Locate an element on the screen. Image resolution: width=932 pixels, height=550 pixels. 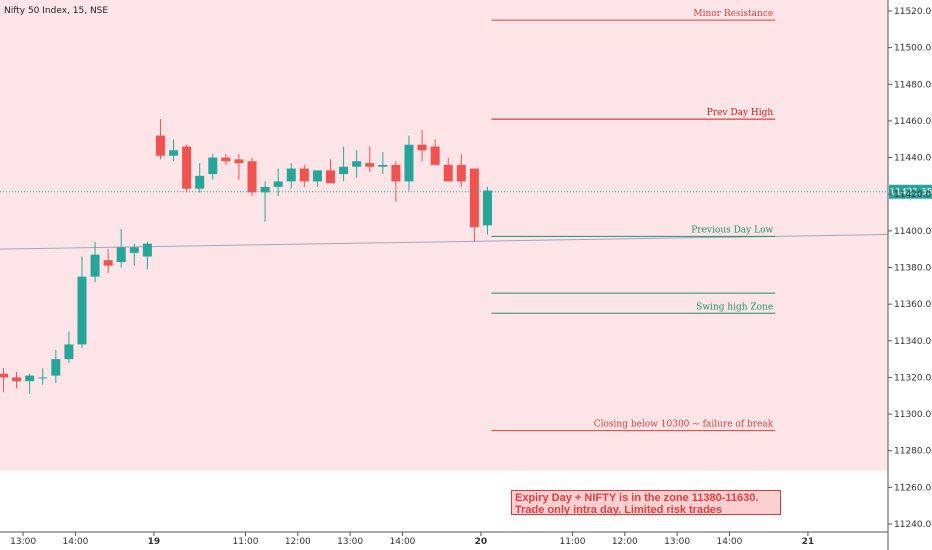
y-tick-label: 11400.00 is located at coordinates (913, 232).